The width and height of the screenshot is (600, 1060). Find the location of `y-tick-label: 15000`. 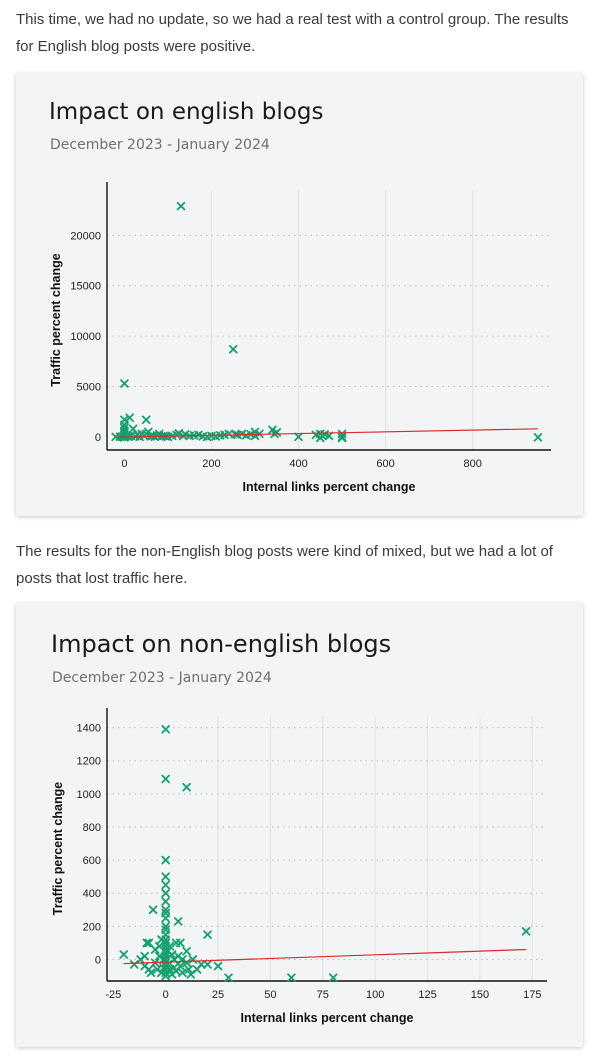

y-tick-label: 15000 is located at coordinates (85, 287).